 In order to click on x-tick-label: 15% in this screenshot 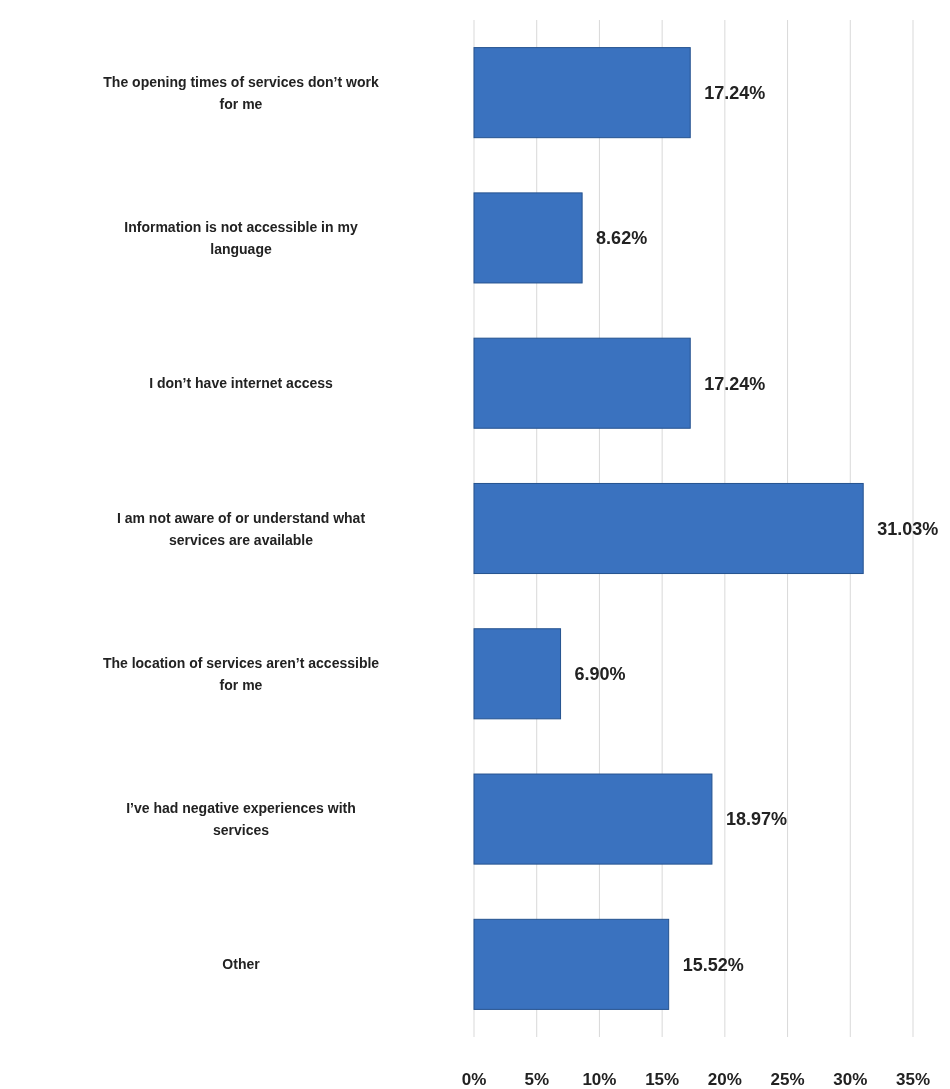, I will do `click(662, 1079)`.